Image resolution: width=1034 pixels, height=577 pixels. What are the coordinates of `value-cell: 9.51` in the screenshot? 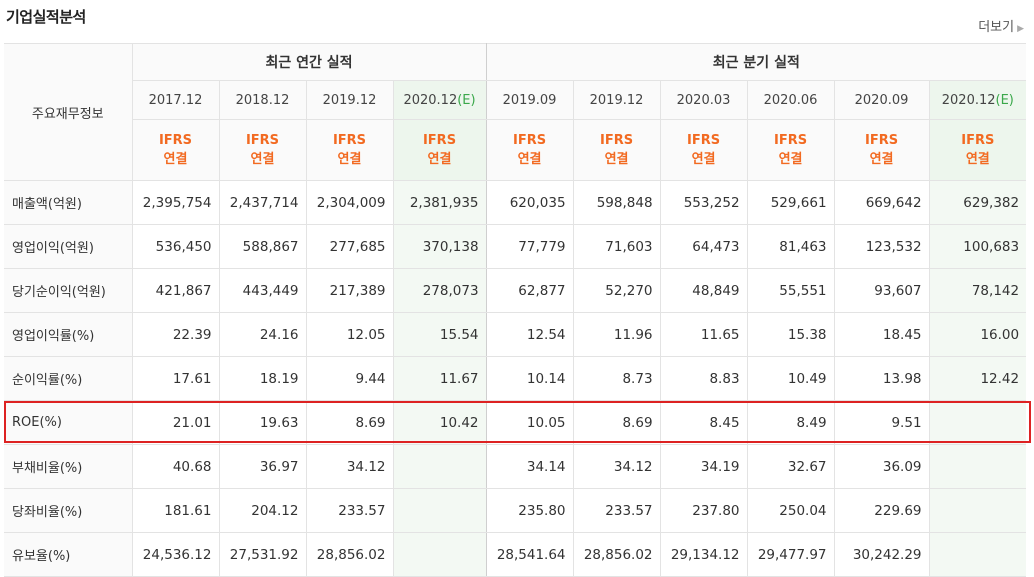 It's located at (881, 422).